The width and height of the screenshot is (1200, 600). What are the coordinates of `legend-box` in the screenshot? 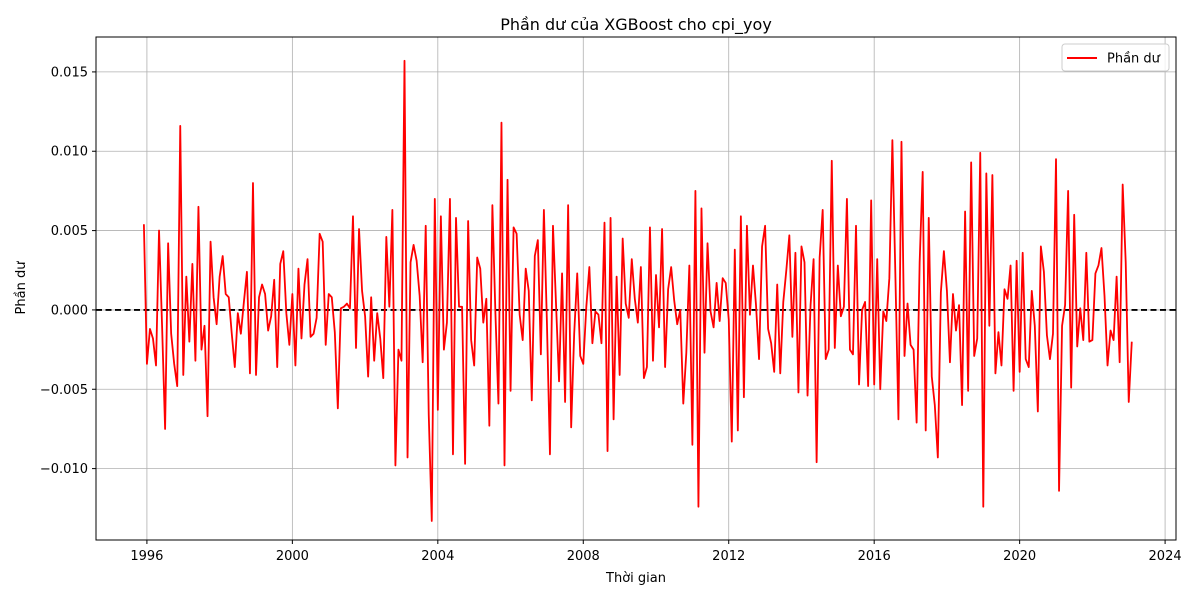 It's located at (1115, 57).